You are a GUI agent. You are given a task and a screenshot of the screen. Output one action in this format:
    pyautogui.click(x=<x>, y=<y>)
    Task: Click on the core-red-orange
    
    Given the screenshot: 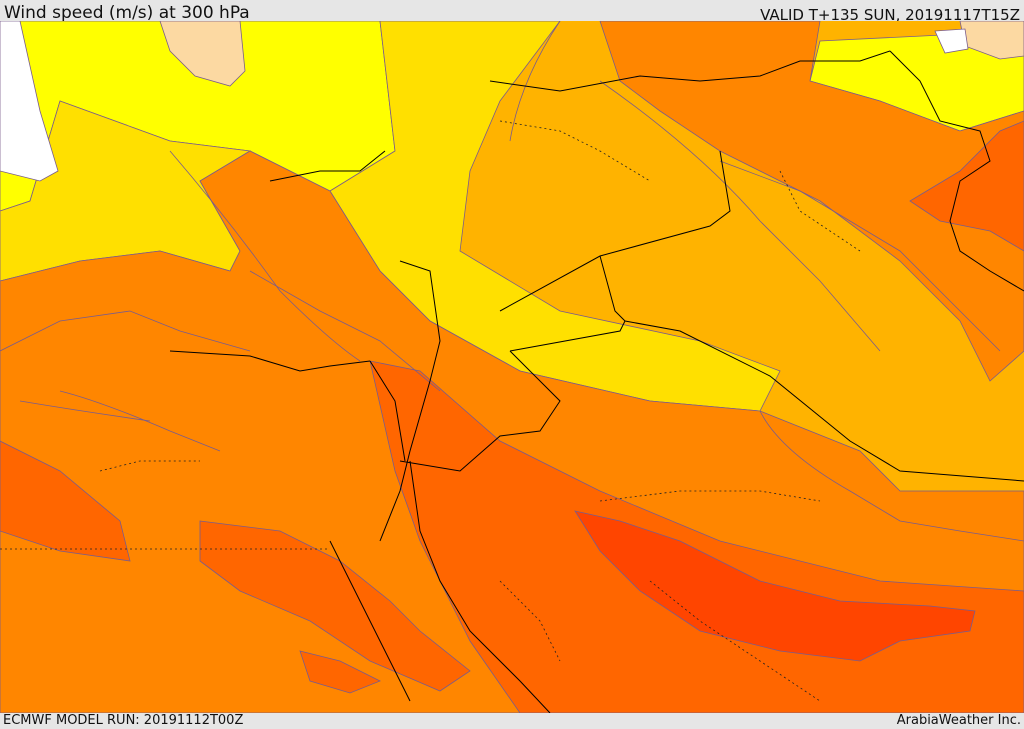 What is the action you would take?
    pyautogui.click(x=775, y=586)
    